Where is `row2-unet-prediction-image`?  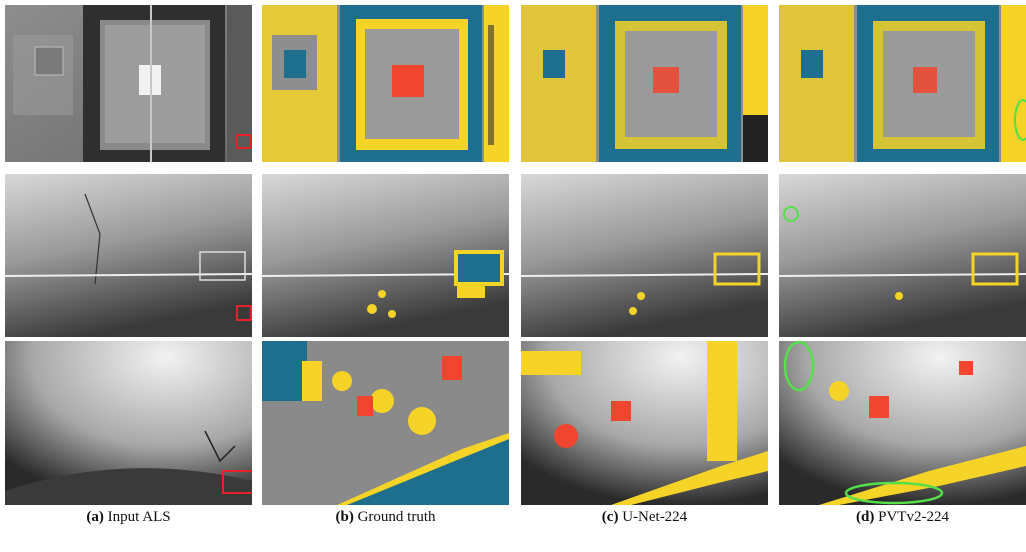 row2-unet-prediction-image is located at coordinates (644, 255).